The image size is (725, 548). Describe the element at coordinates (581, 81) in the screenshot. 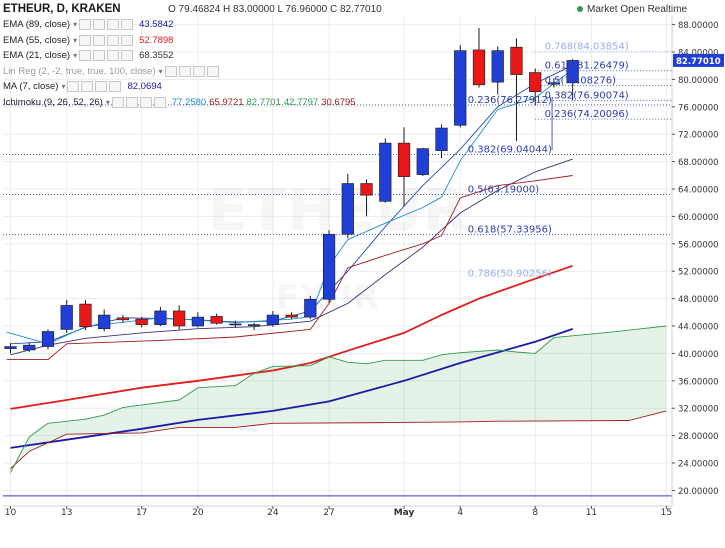

I see `fib-level-label: 0.5(79.08276)` at that location.